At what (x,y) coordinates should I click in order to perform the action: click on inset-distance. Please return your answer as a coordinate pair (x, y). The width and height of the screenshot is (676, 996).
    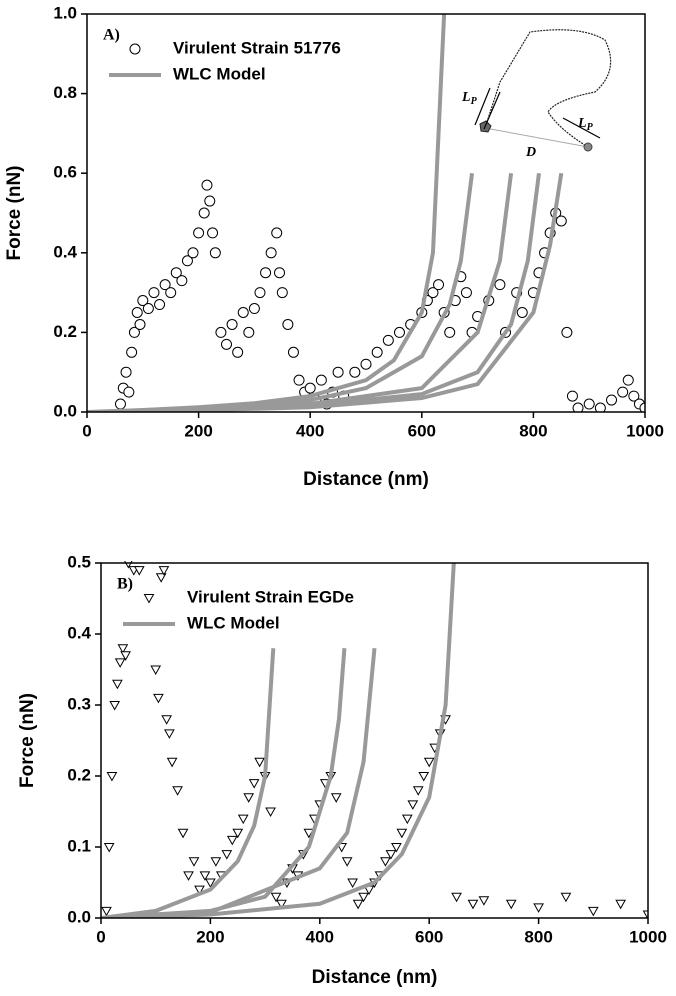
    Looking at the image, I should click on (536, 137).